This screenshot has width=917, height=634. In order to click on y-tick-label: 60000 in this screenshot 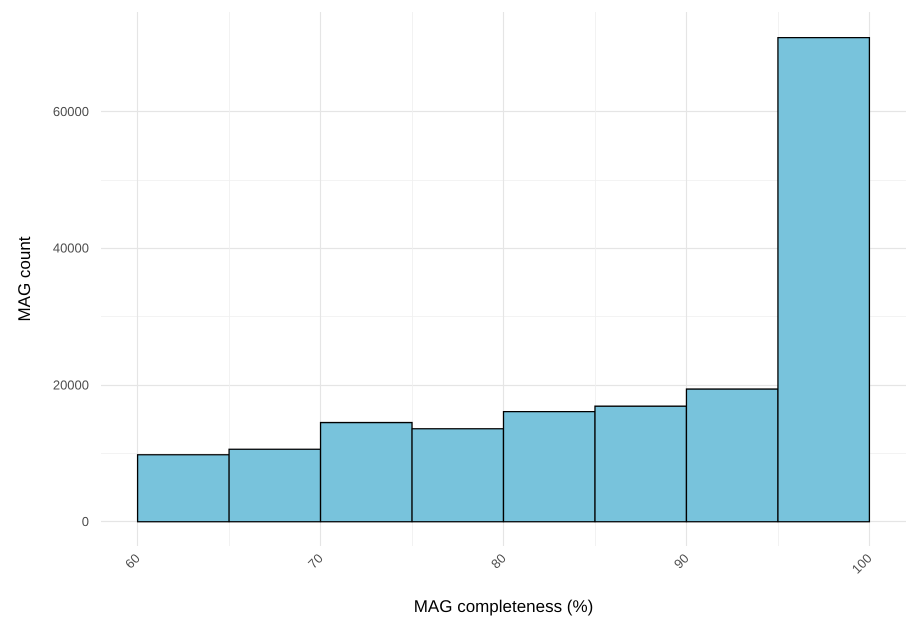, I will do `click(70, 111)`.